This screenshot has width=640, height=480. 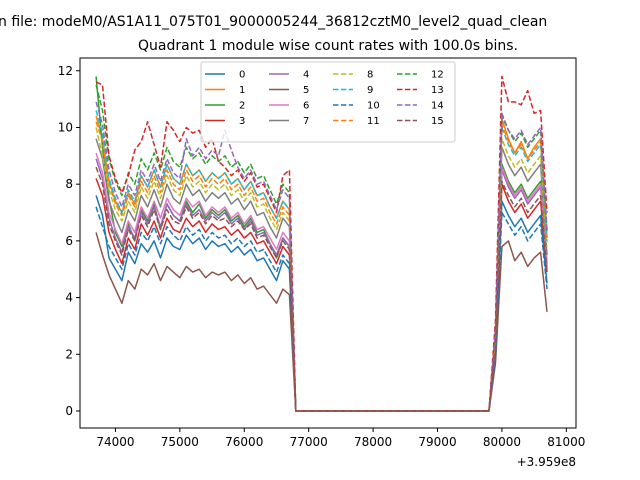 I want to click on legend-label-1: 1, so click(x=242, y=90).